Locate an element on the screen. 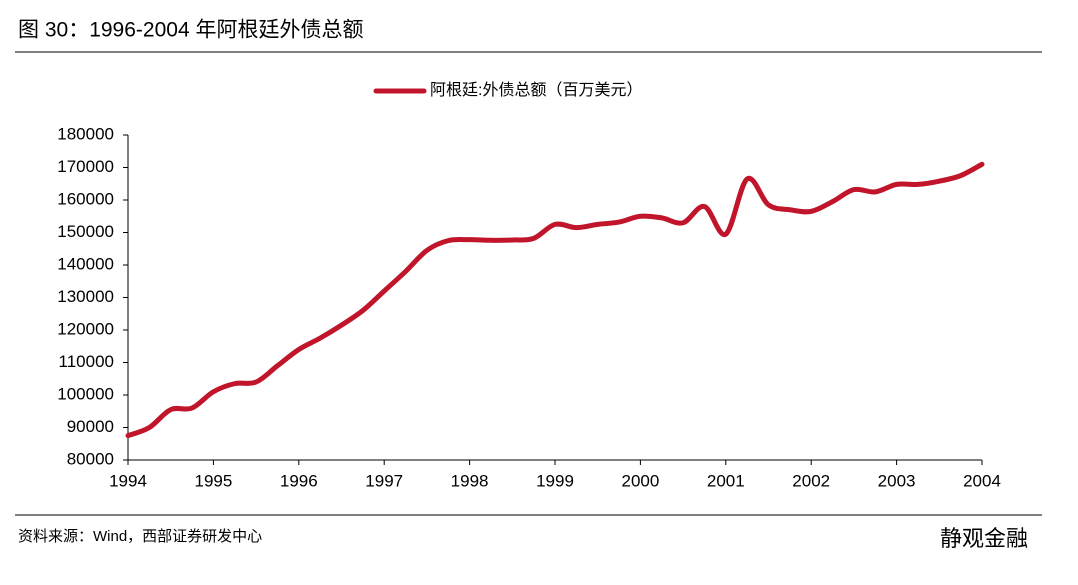  y-tick-label: 110000 is located at coordinates (86, 361).